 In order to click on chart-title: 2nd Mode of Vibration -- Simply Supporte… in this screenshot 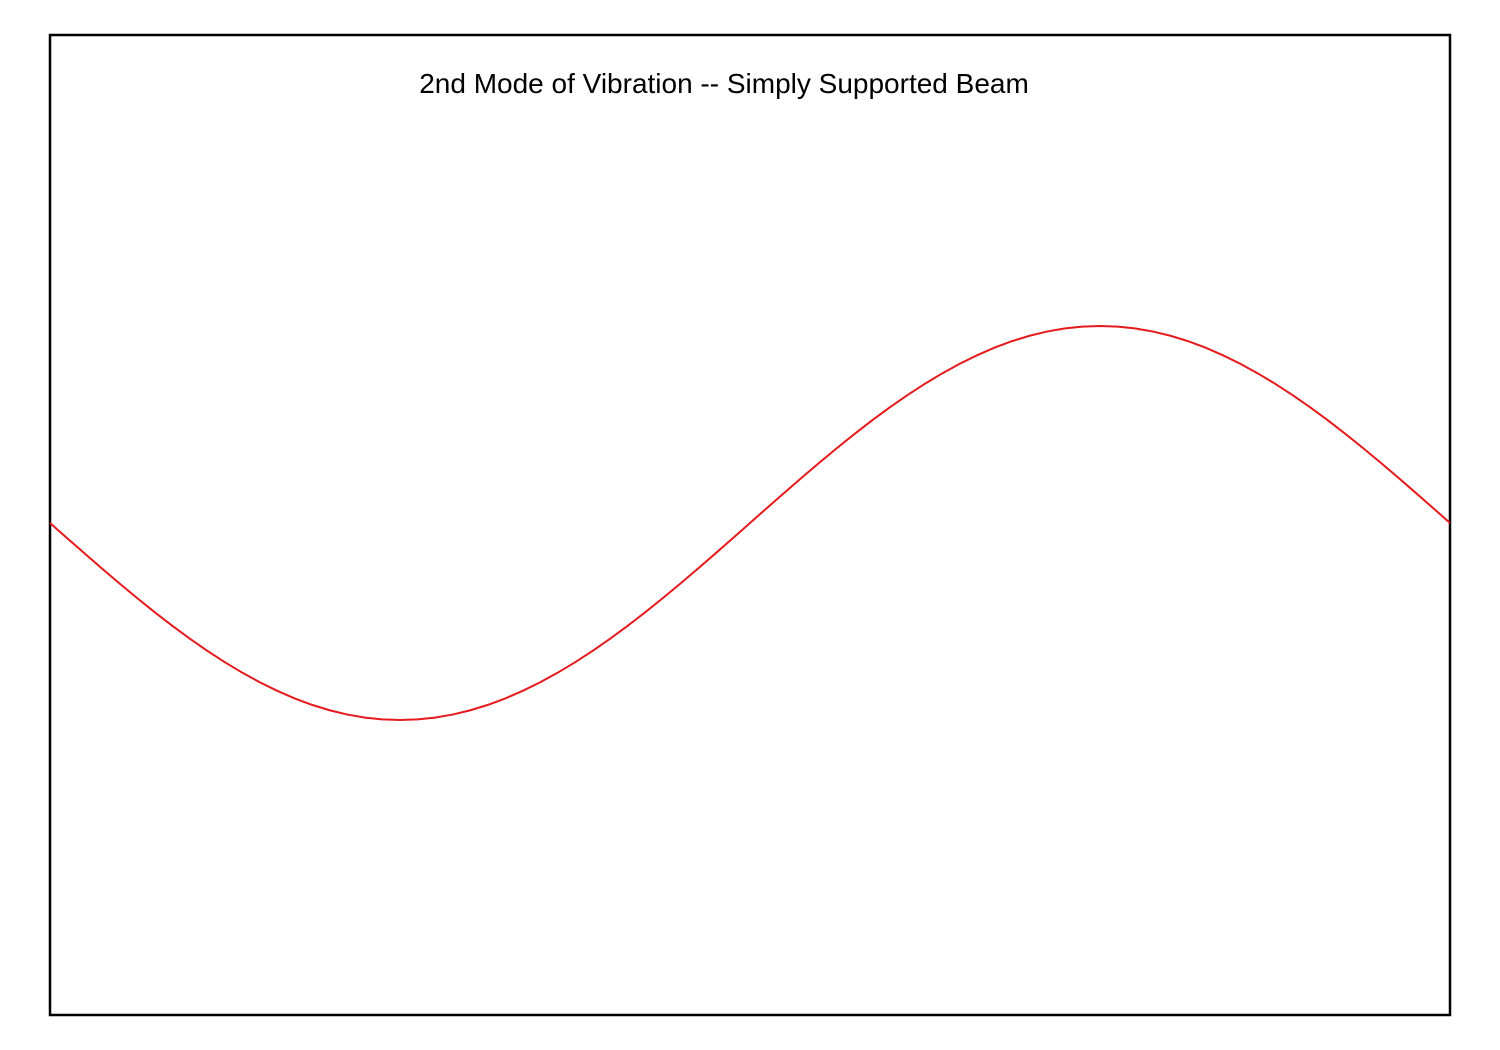, I will do `click(724, 83)`.